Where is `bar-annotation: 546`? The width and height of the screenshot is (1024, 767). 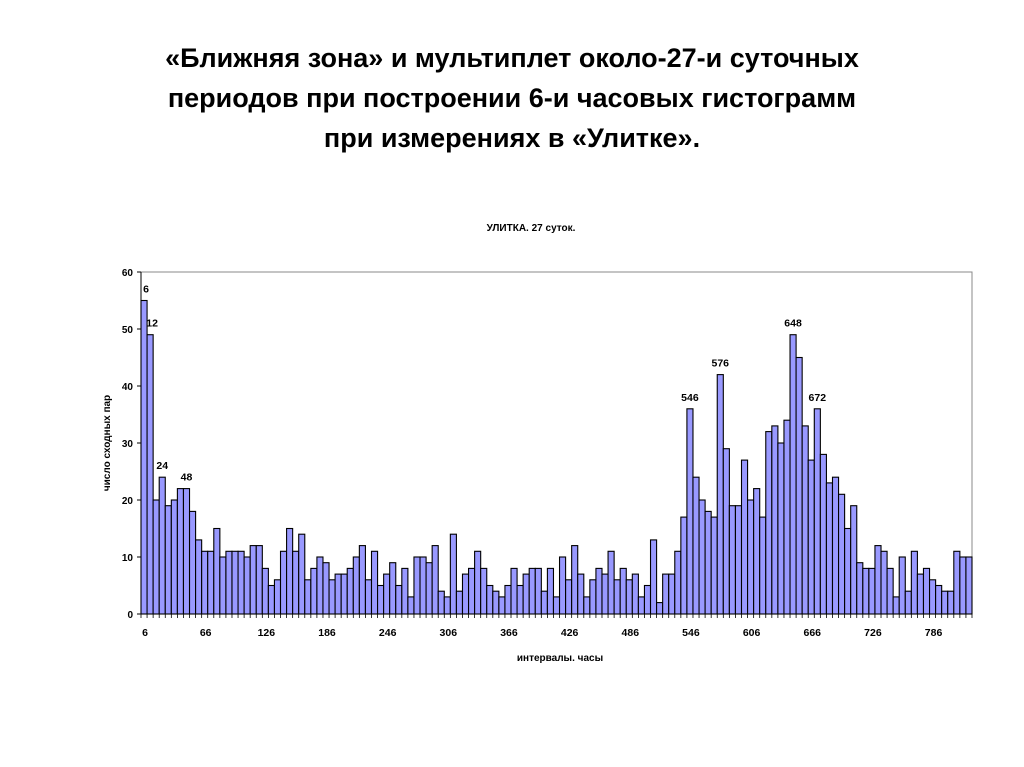
bar-annotation: 546 is located at coordinates (690, 398).